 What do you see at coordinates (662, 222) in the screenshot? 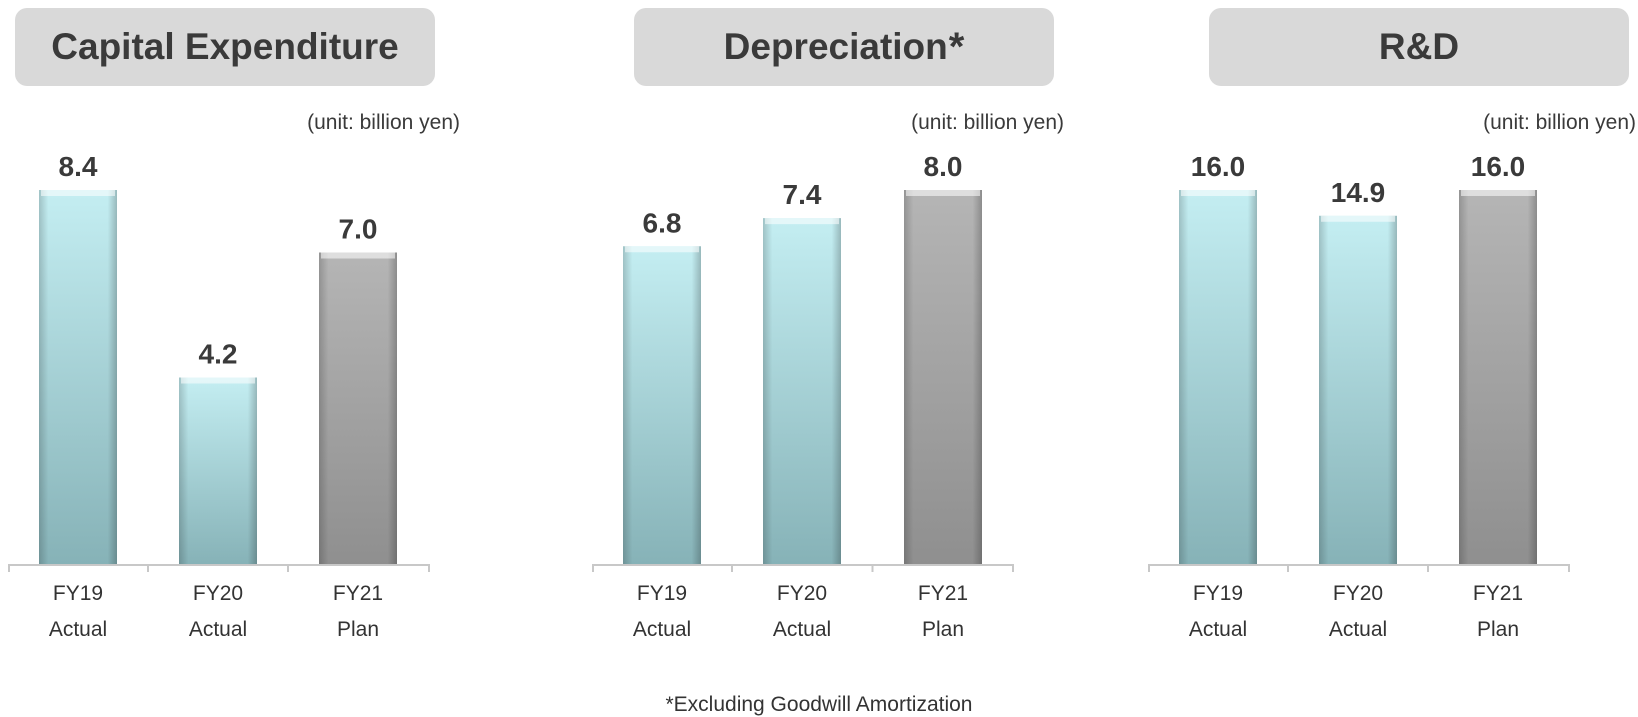
I see `value-label: 6.8` at bounding box center [662, 222].